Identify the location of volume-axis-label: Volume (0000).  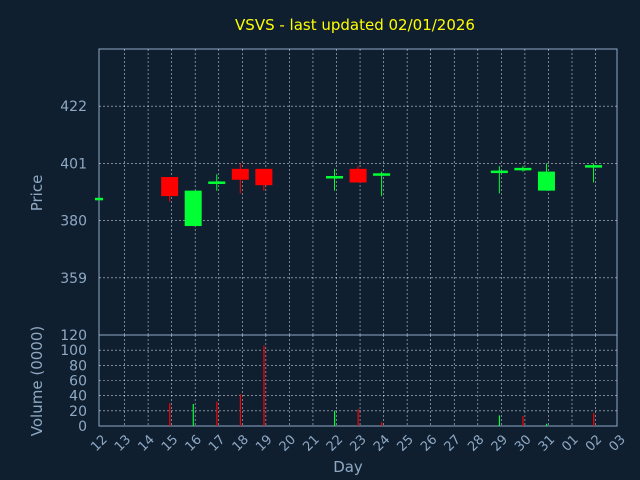
(37, 381).